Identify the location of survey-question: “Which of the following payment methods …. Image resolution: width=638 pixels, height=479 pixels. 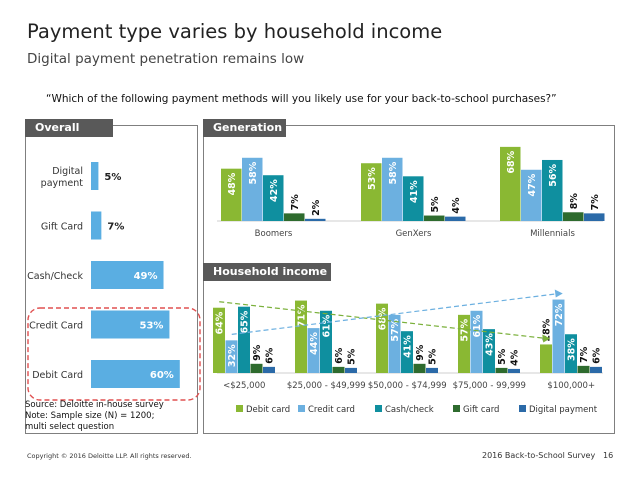
(301, 99).